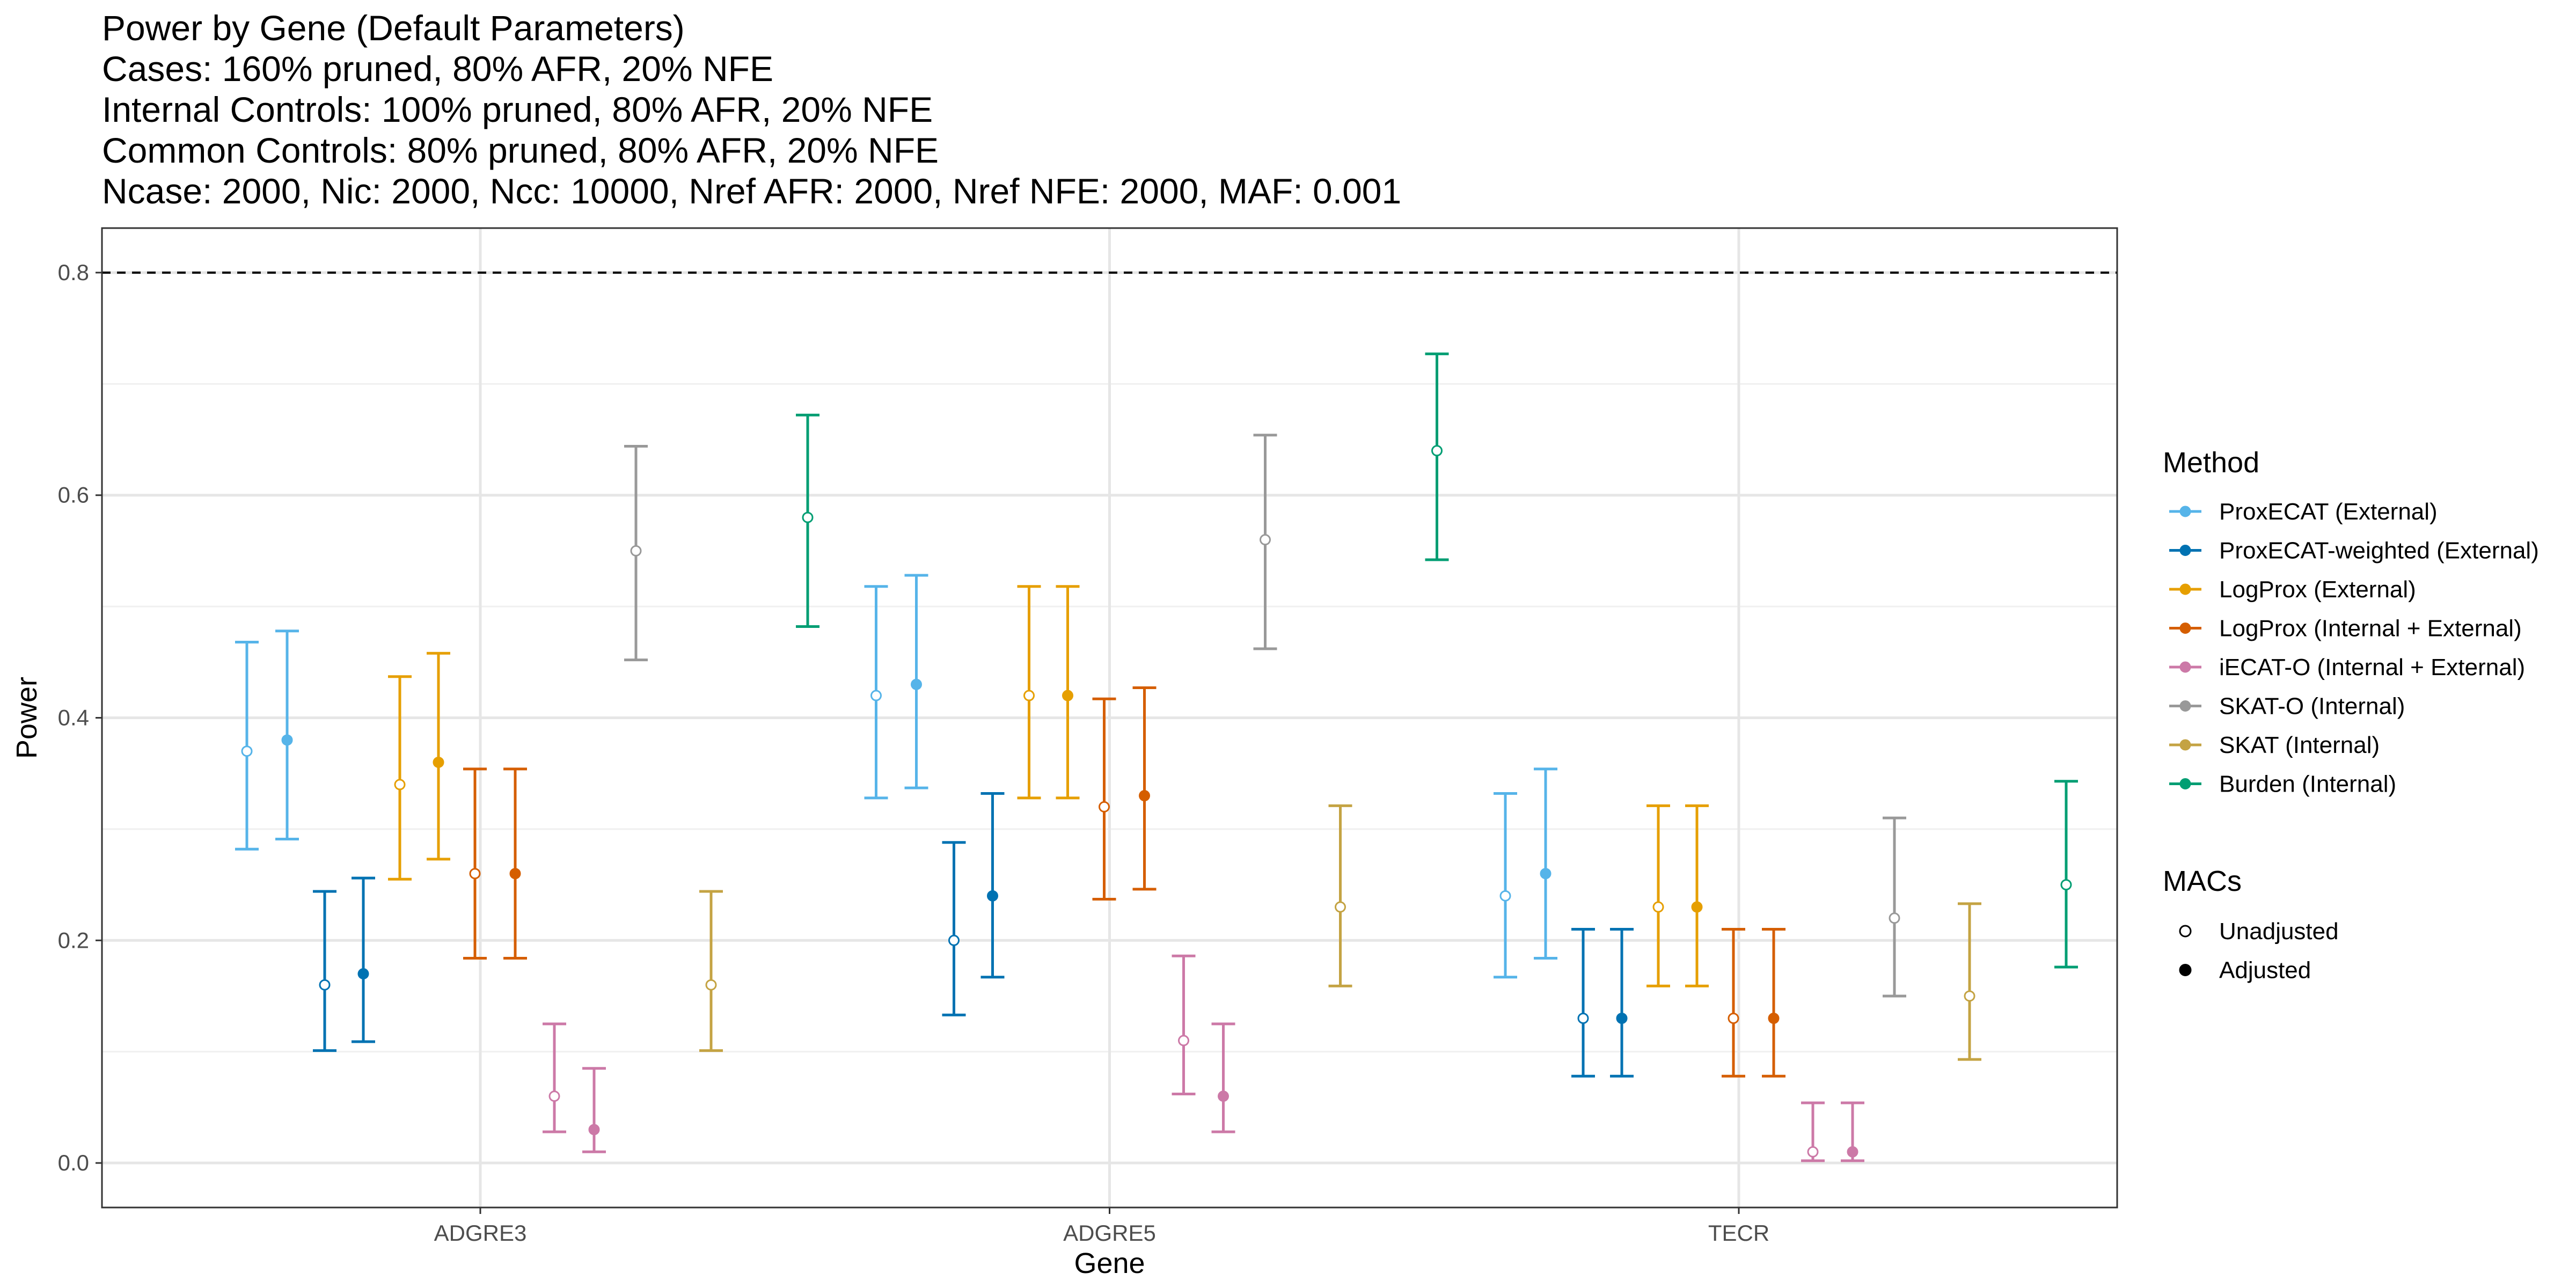 The width and height of the screenshot is (2576, 1288). Describe the element at coordinates (437, 69) in the screenshot. I see `chart-title-line: Cases: 160% pruned, 80% AFR, 20% NFE` at that location.